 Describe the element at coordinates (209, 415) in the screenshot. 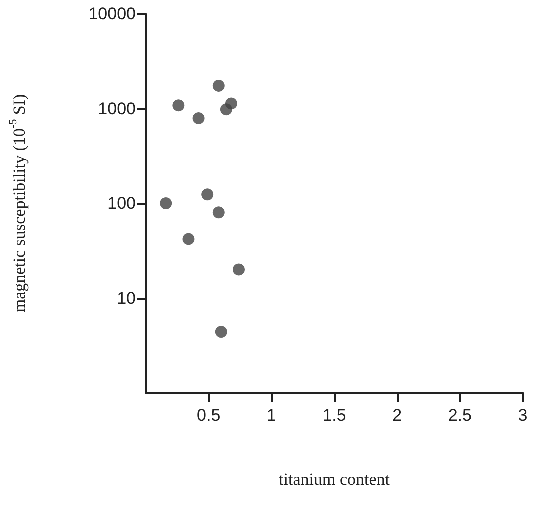

I see `x-tick-label: 0.5` at that location.